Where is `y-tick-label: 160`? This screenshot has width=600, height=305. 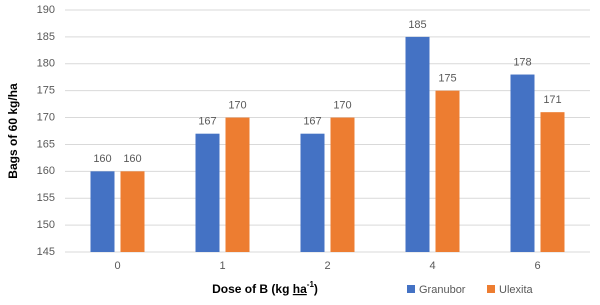
y-tick-label: 160 is located at coordinates (46, 171).